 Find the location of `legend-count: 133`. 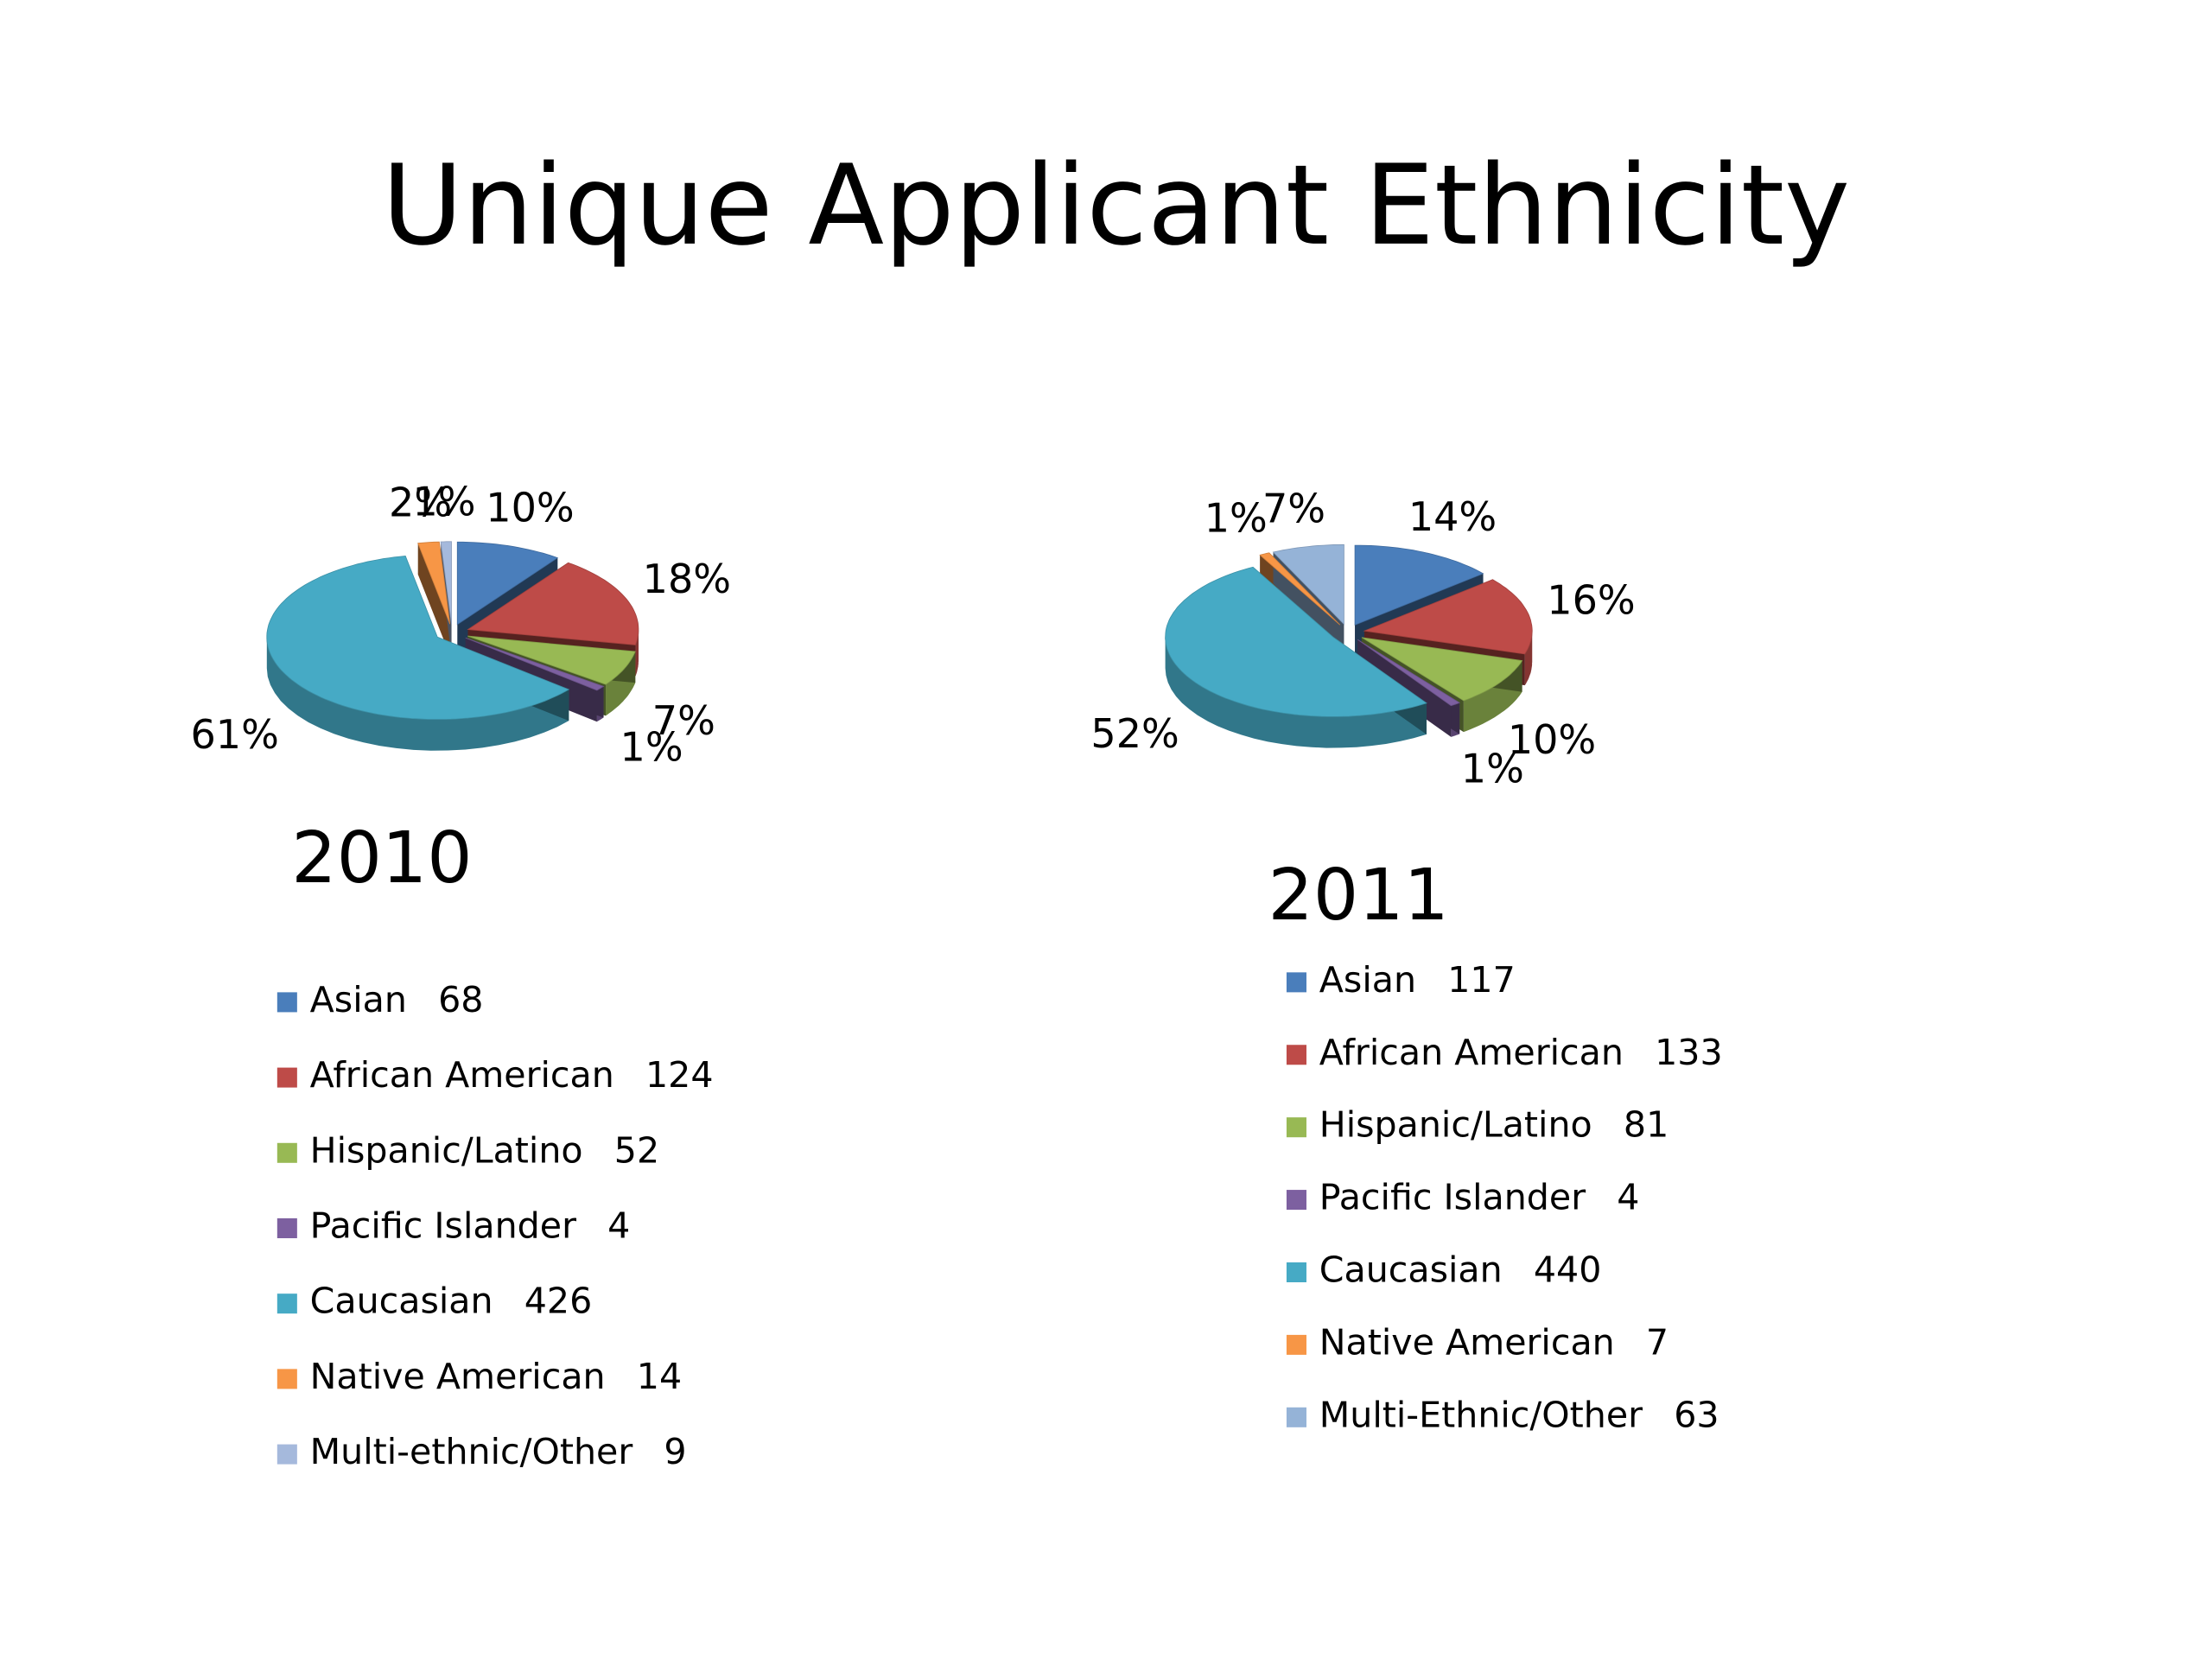

legend-count: 133 is located at coordinates (1688, 1052).